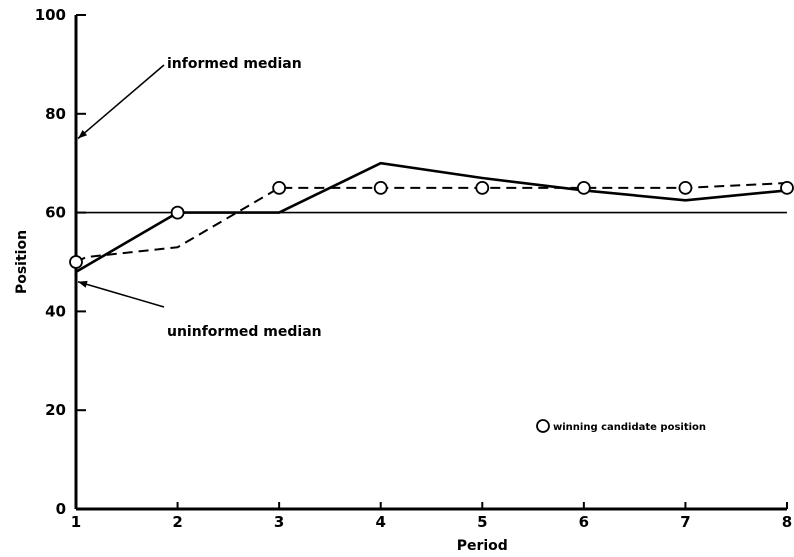 The image size is (794, 557). Describe the element at coordinates (543, 426) in the screenshot. I see `legend-open-circle-marker` at that location.